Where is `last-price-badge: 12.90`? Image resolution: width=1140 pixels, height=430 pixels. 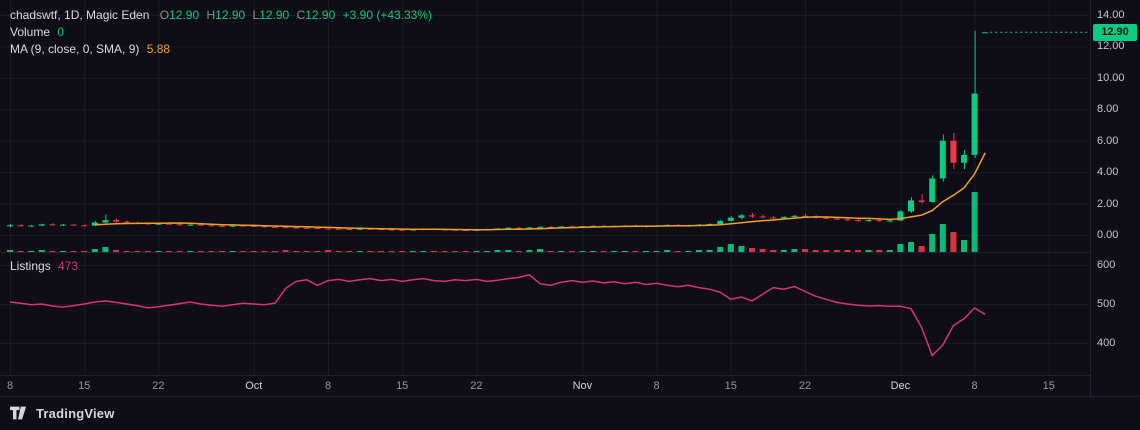 last-price-badge: 12.90 is located at coordinates (1115, 32).